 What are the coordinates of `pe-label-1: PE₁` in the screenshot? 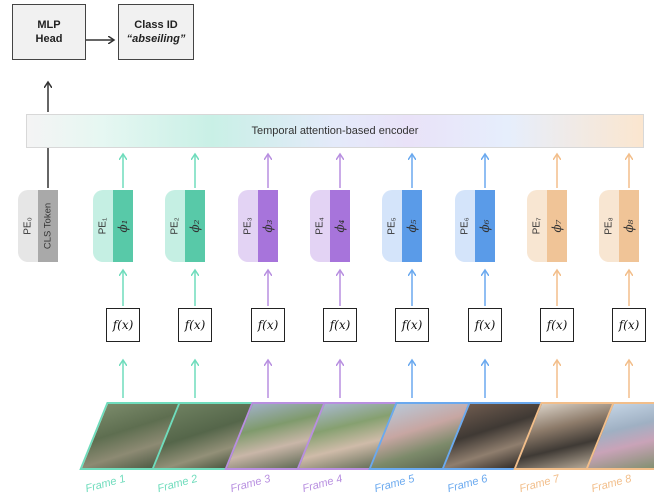 It's located at (103, 226).